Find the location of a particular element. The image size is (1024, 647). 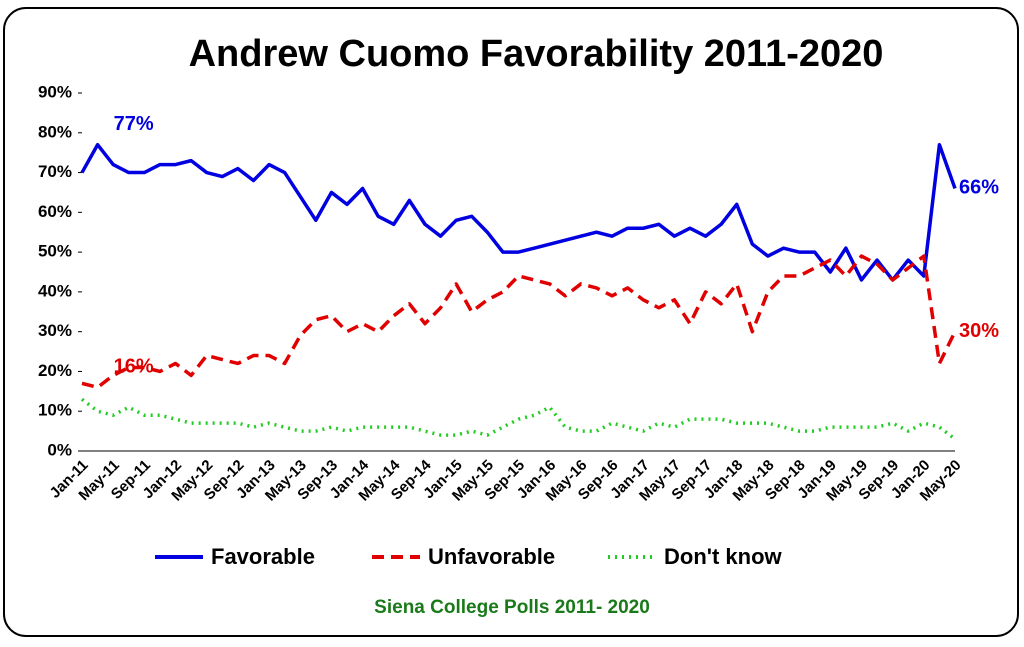

y-tick-label: 70% is located at coordinates (55, 171).